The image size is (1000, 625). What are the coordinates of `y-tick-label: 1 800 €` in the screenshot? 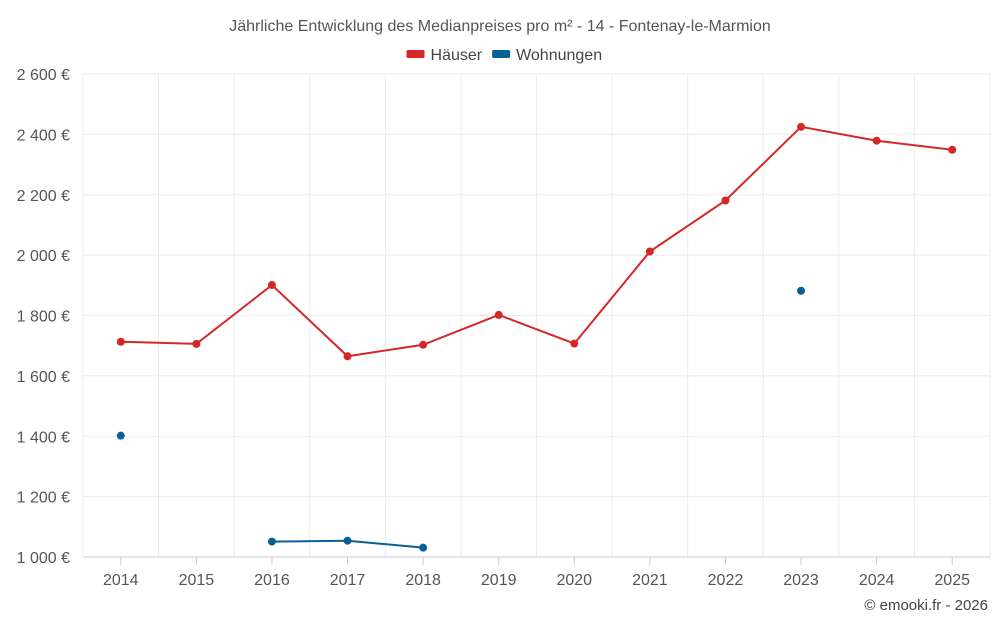 It's located at (43, 317).